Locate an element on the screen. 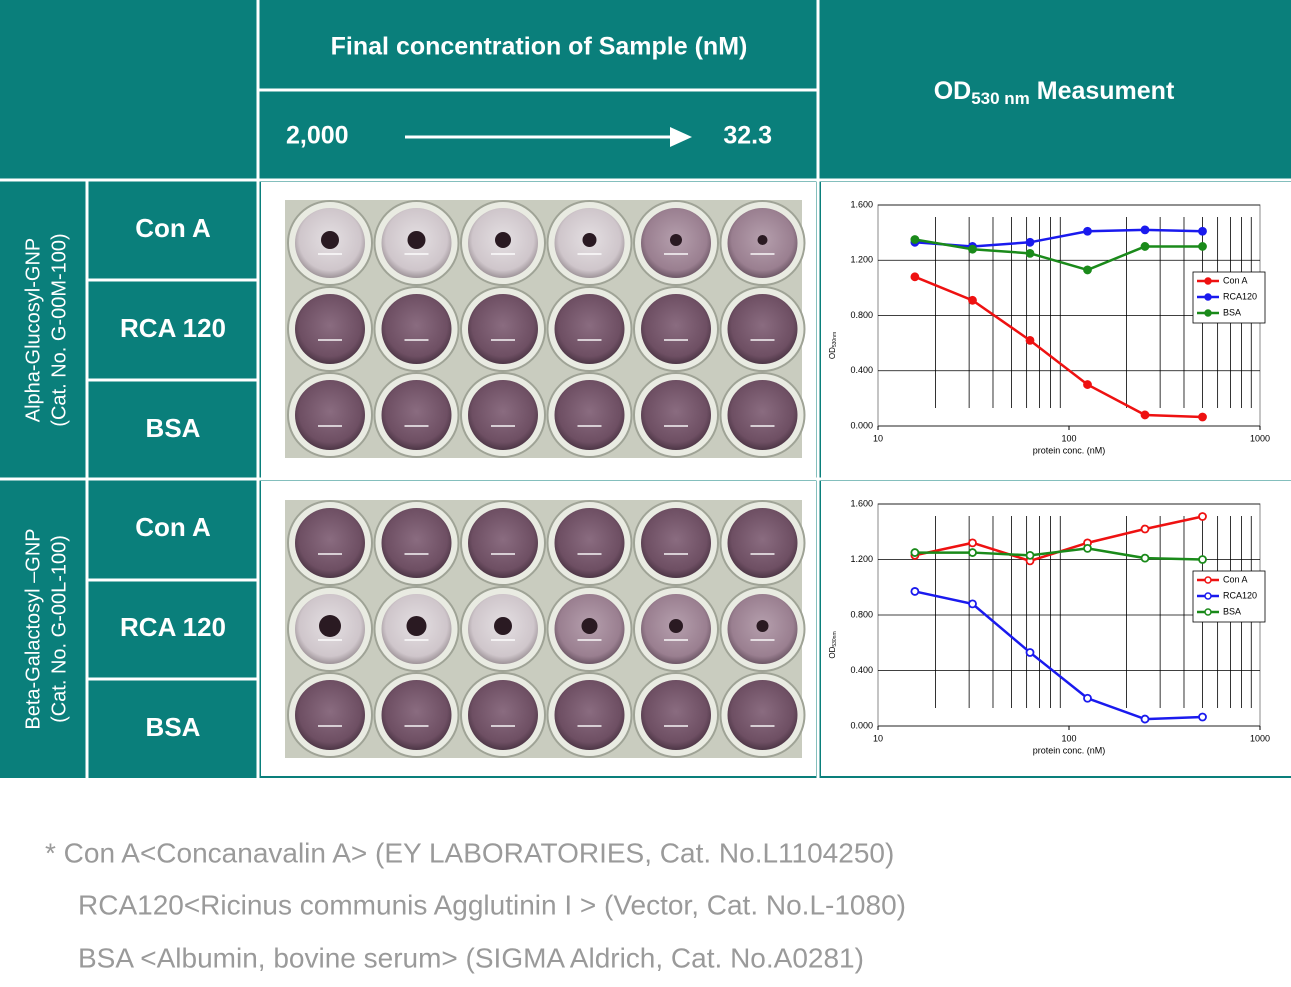 This screenshot has width=1291, height=987. y-label-part: OD is located at coordinates (832, 353).